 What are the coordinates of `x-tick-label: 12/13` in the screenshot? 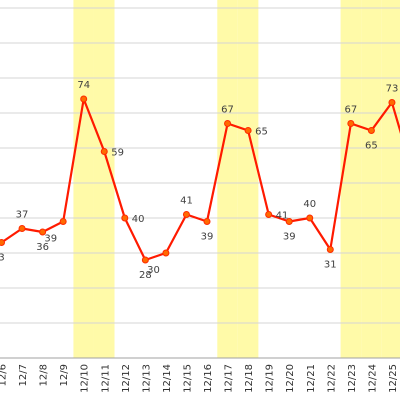 It's located at (146, 378).